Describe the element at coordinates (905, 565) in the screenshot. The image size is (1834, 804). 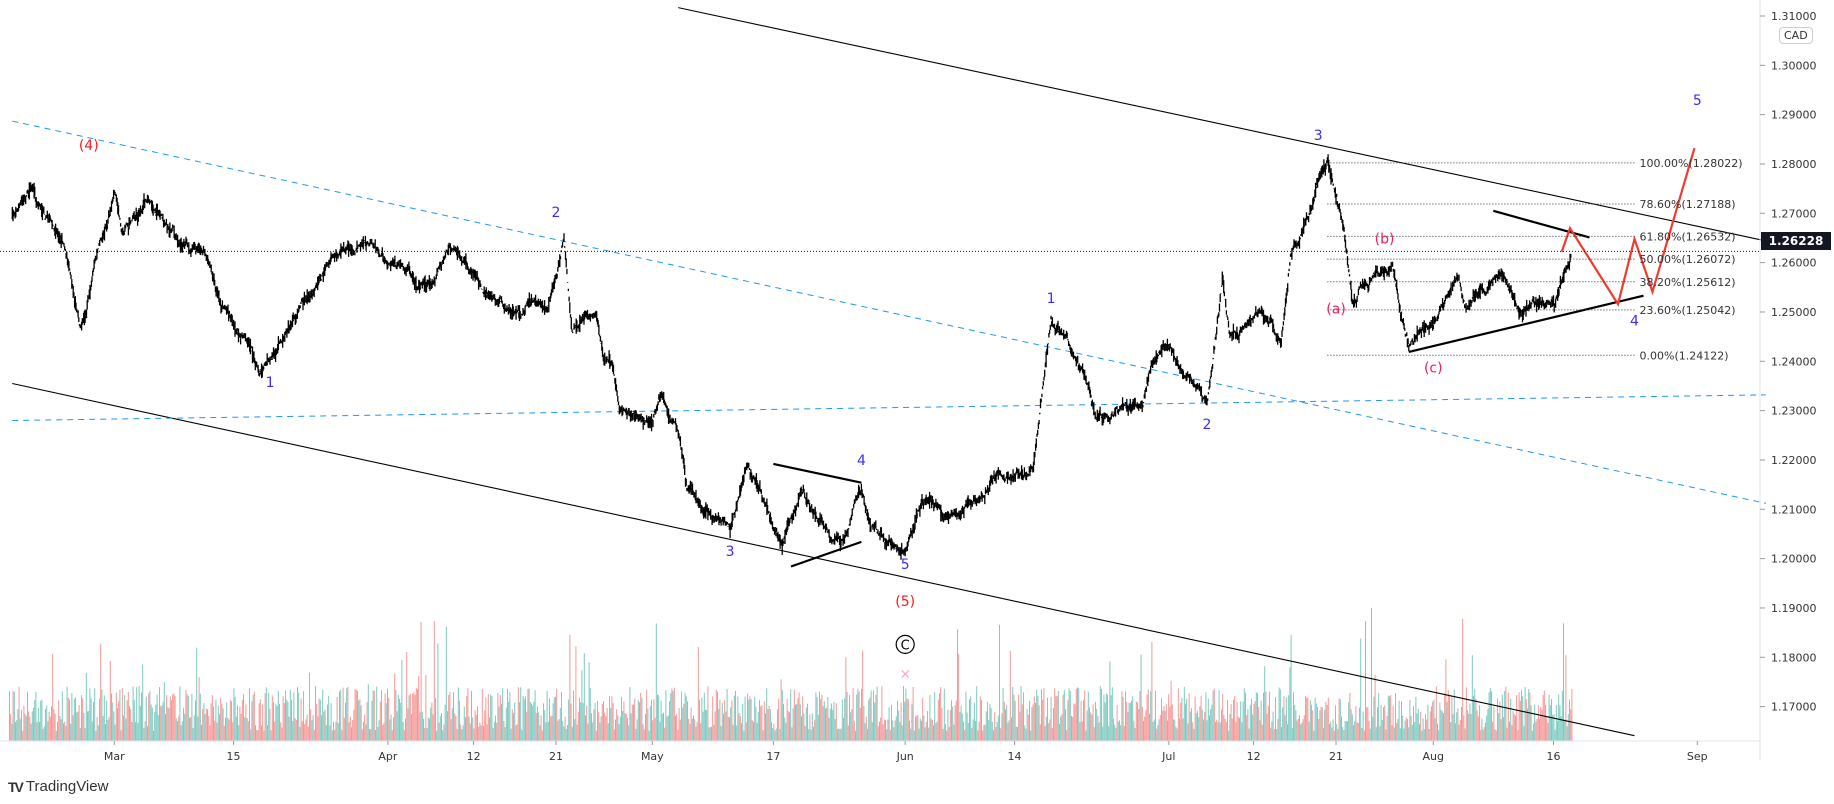
I see `wave-label: 5` at that location.